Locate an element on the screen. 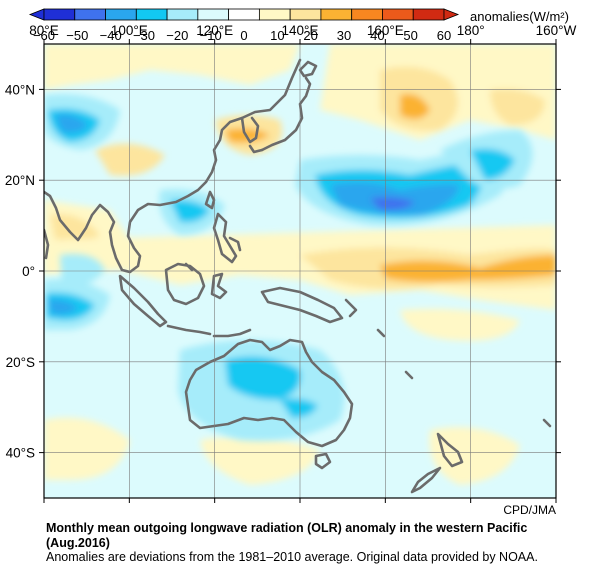  colorbar-tick-label: 0 is located at coordinates (243, 35).